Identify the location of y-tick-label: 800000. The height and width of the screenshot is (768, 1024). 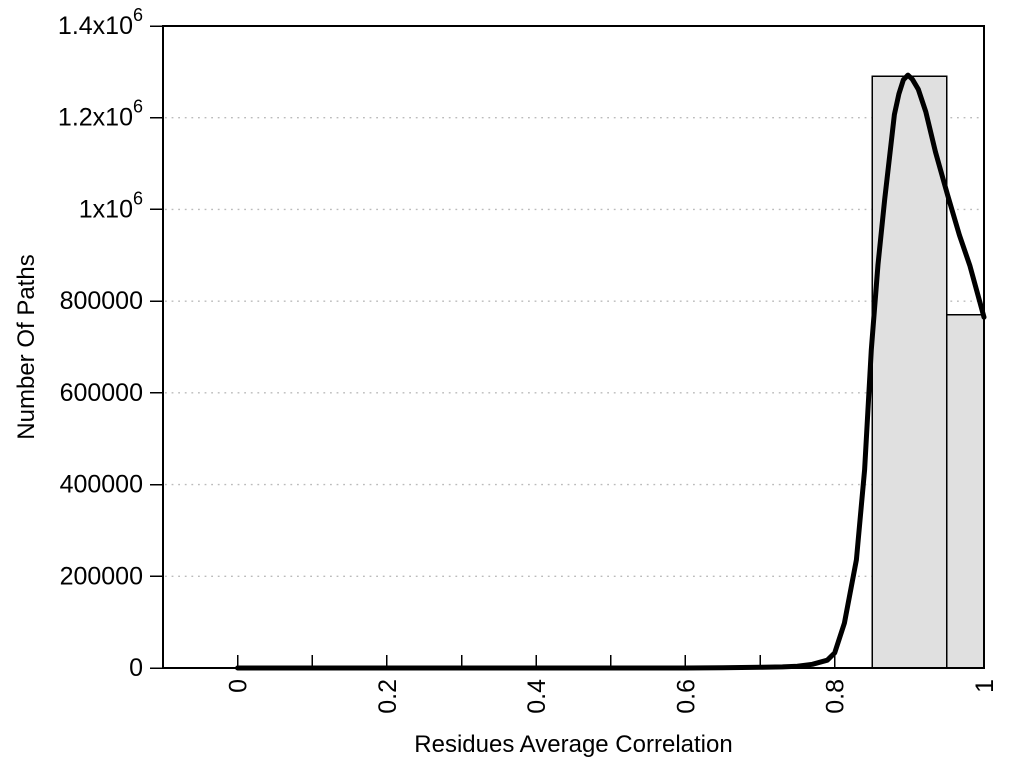
(101, 301).